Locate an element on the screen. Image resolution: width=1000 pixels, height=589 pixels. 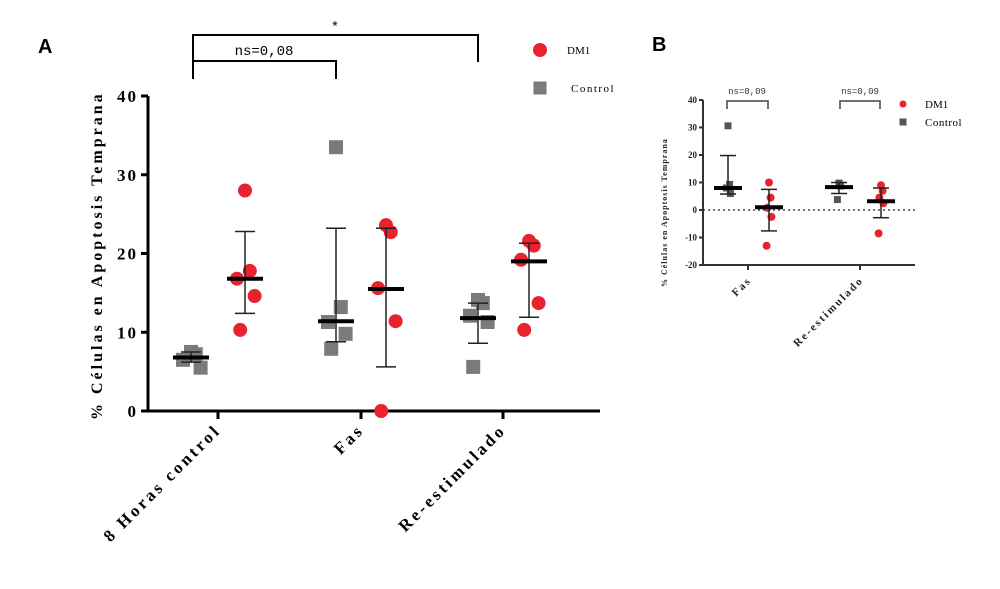
significance-label: ns=0,08 is located at coordinates (264, 52).